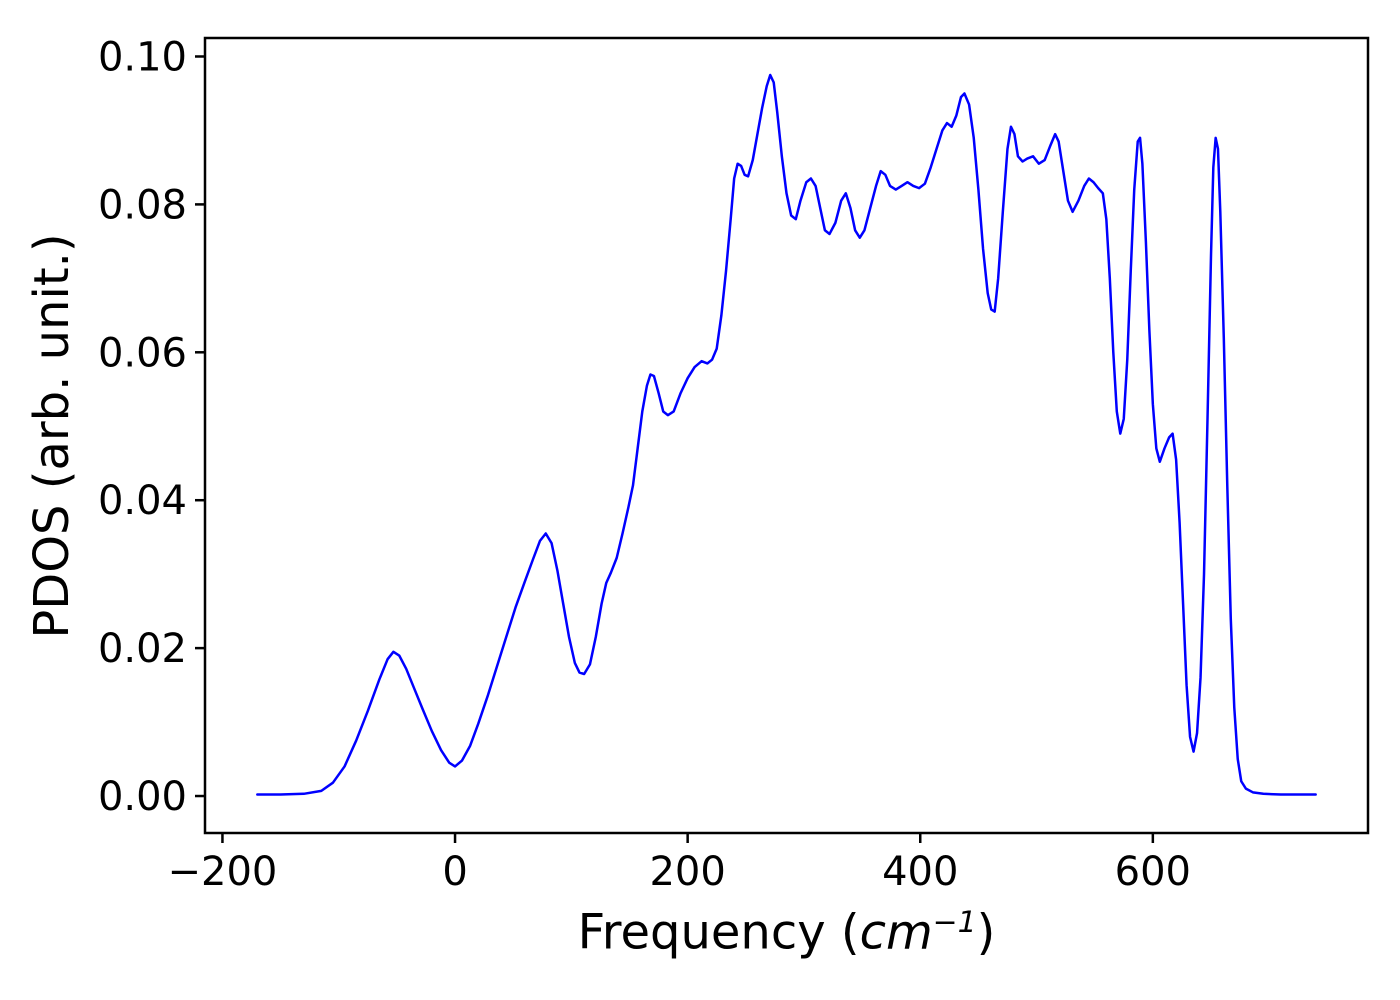  Describe the element at coordinates (687, 872) in the screenshot. I see `x-tick-label: 200` at that location.